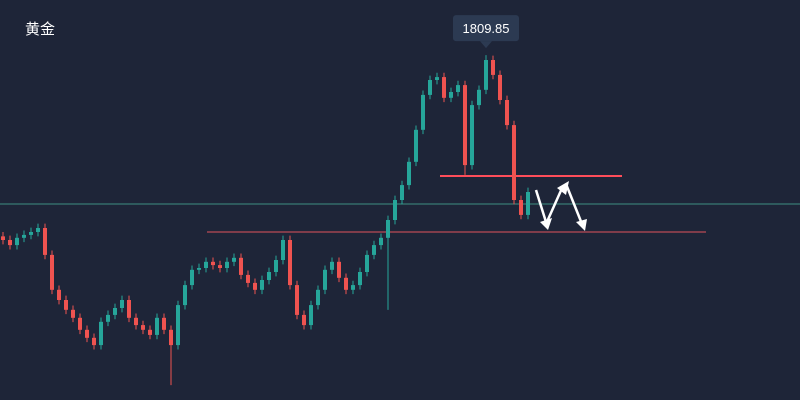  Describe the element at coordinates (486, 45) in the screenshot. I see `peak-tooltip-pointer` at that location.